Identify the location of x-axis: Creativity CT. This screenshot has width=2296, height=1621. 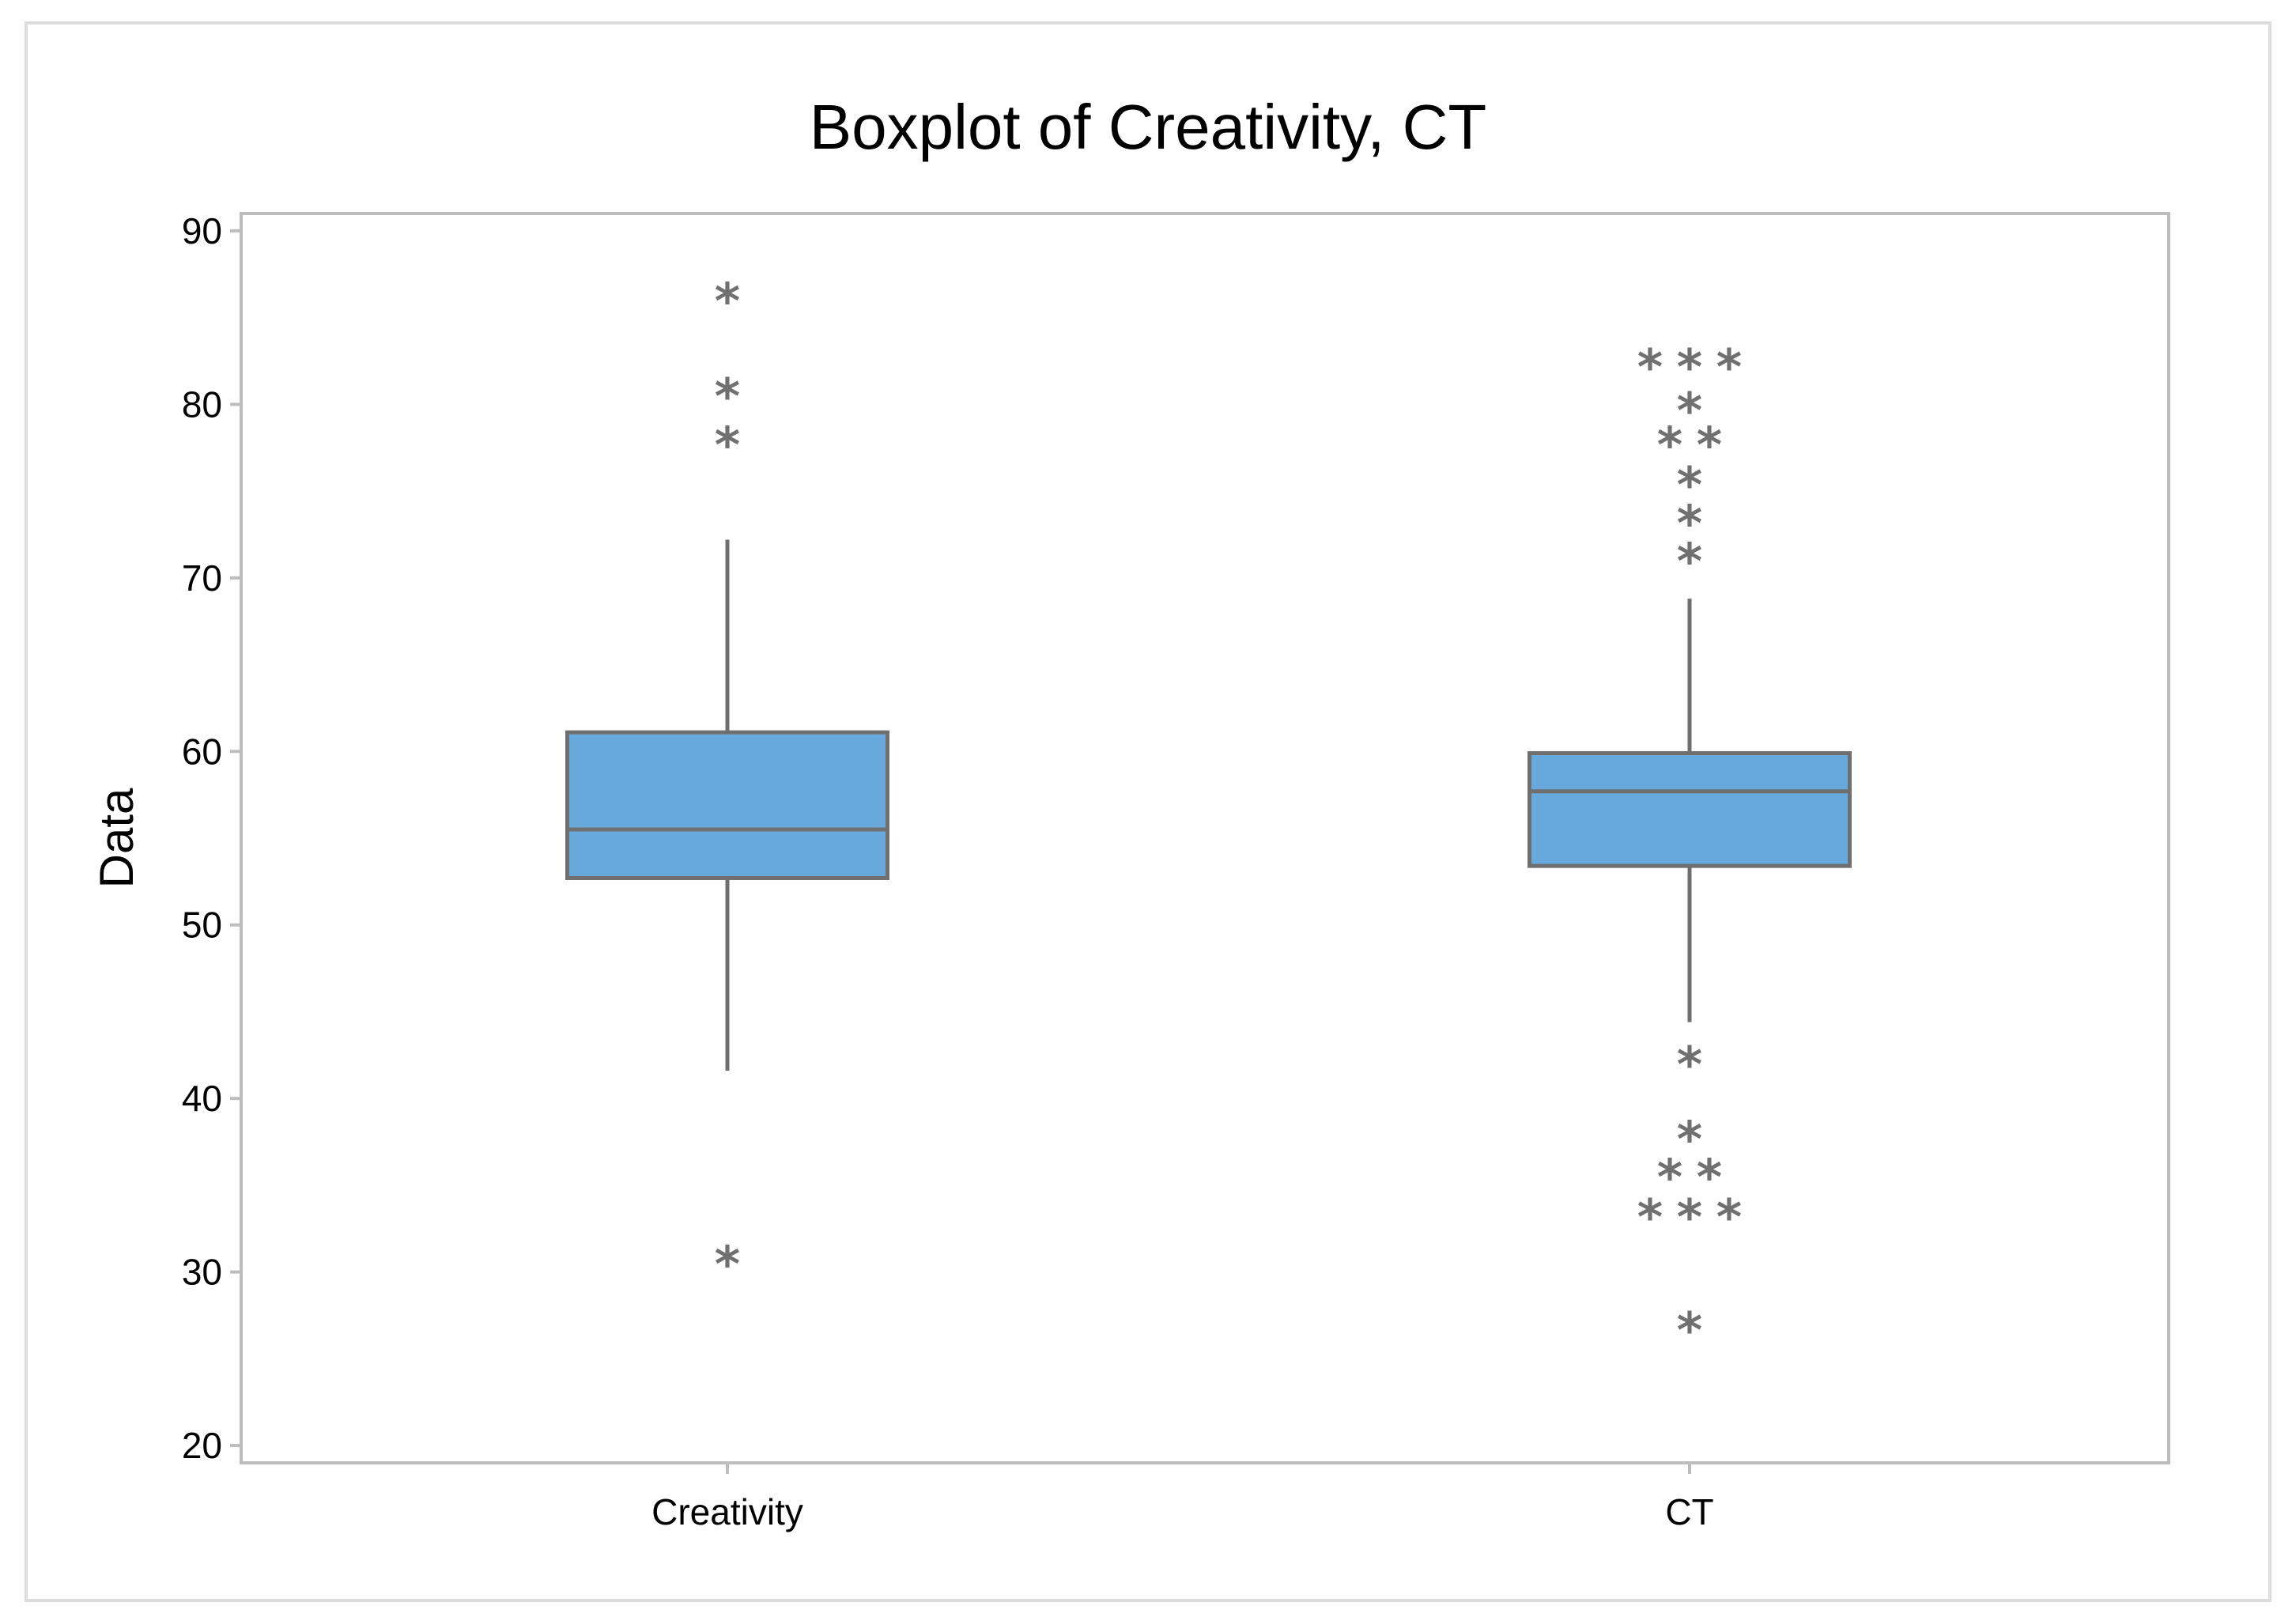
(1182, 1497).